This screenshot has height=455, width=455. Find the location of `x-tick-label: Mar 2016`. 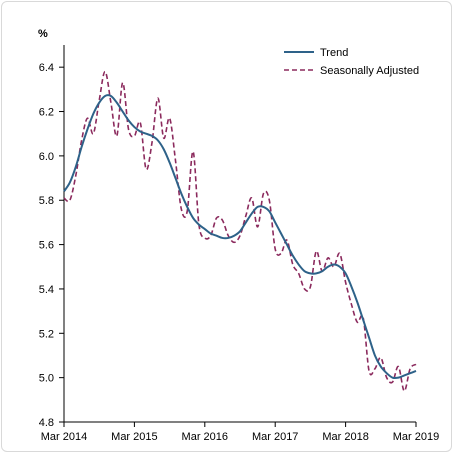

x-tick-label: Mar 2016 is located at coordinates (205, 437).